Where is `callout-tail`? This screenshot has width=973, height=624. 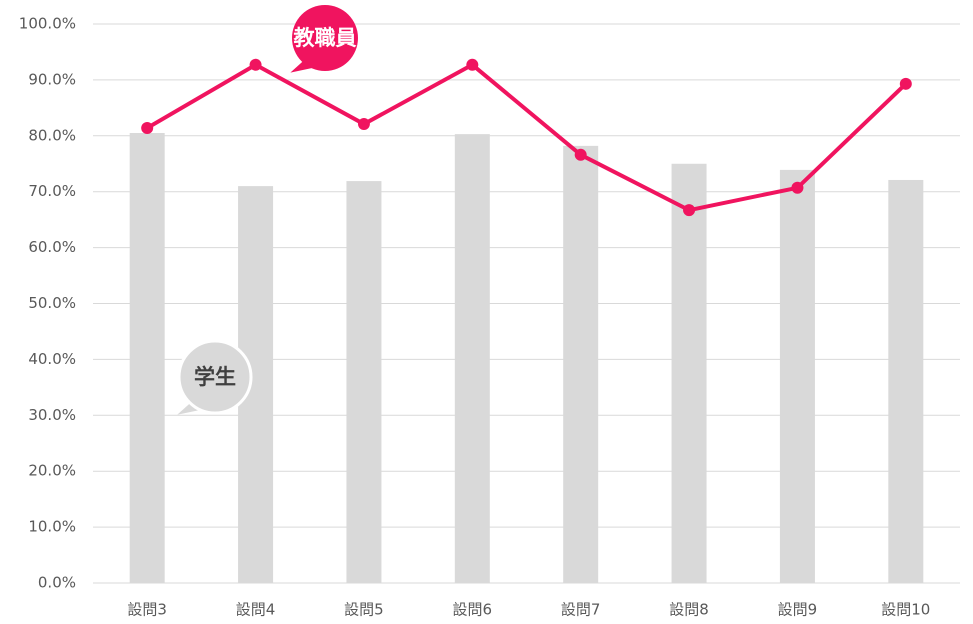
callout-tail is located at coordinates (306, 65).